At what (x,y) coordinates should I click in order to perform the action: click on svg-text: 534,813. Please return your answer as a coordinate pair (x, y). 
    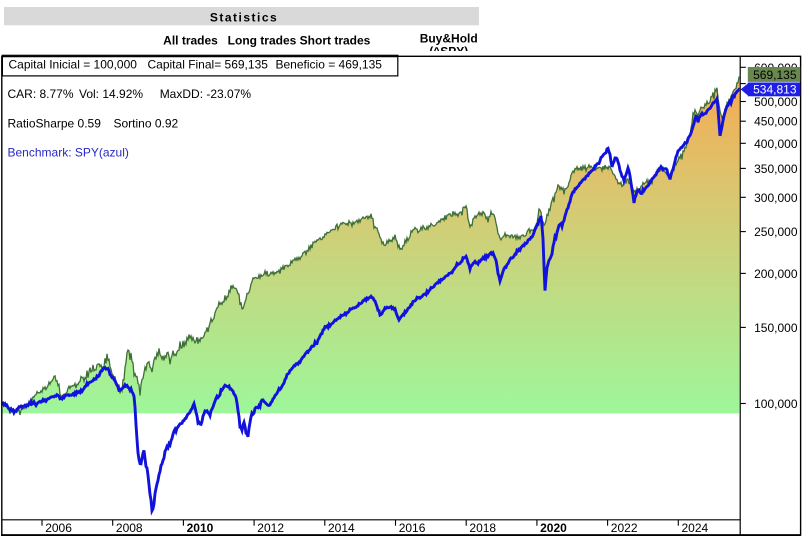
    Looking at the image, I should click on (775, 90).